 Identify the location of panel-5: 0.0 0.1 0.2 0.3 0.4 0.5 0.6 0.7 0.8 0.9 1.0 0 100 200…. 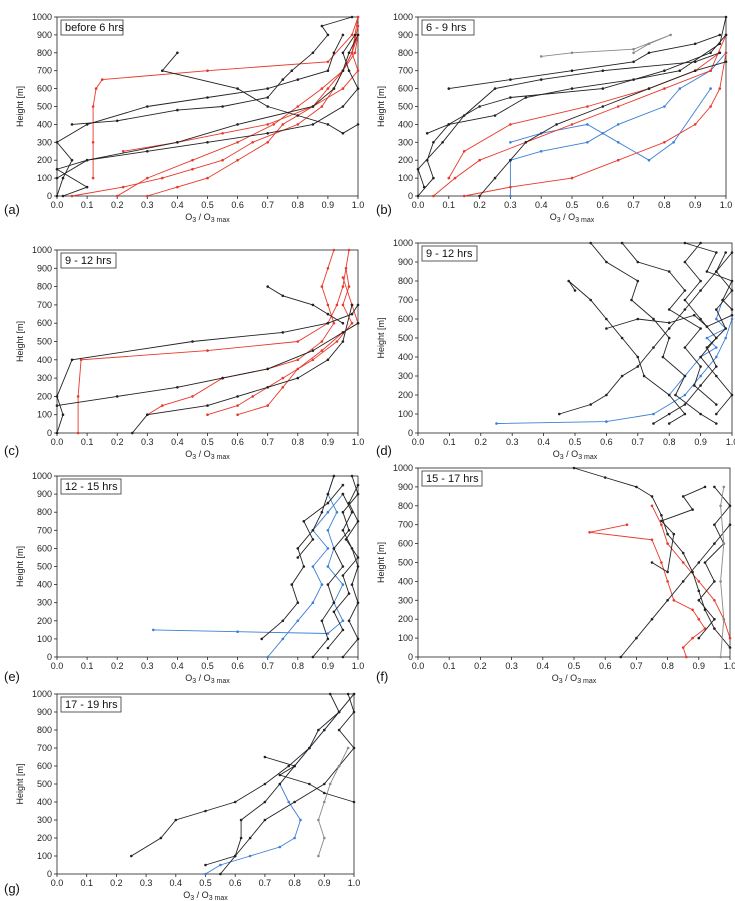
(184, 578).